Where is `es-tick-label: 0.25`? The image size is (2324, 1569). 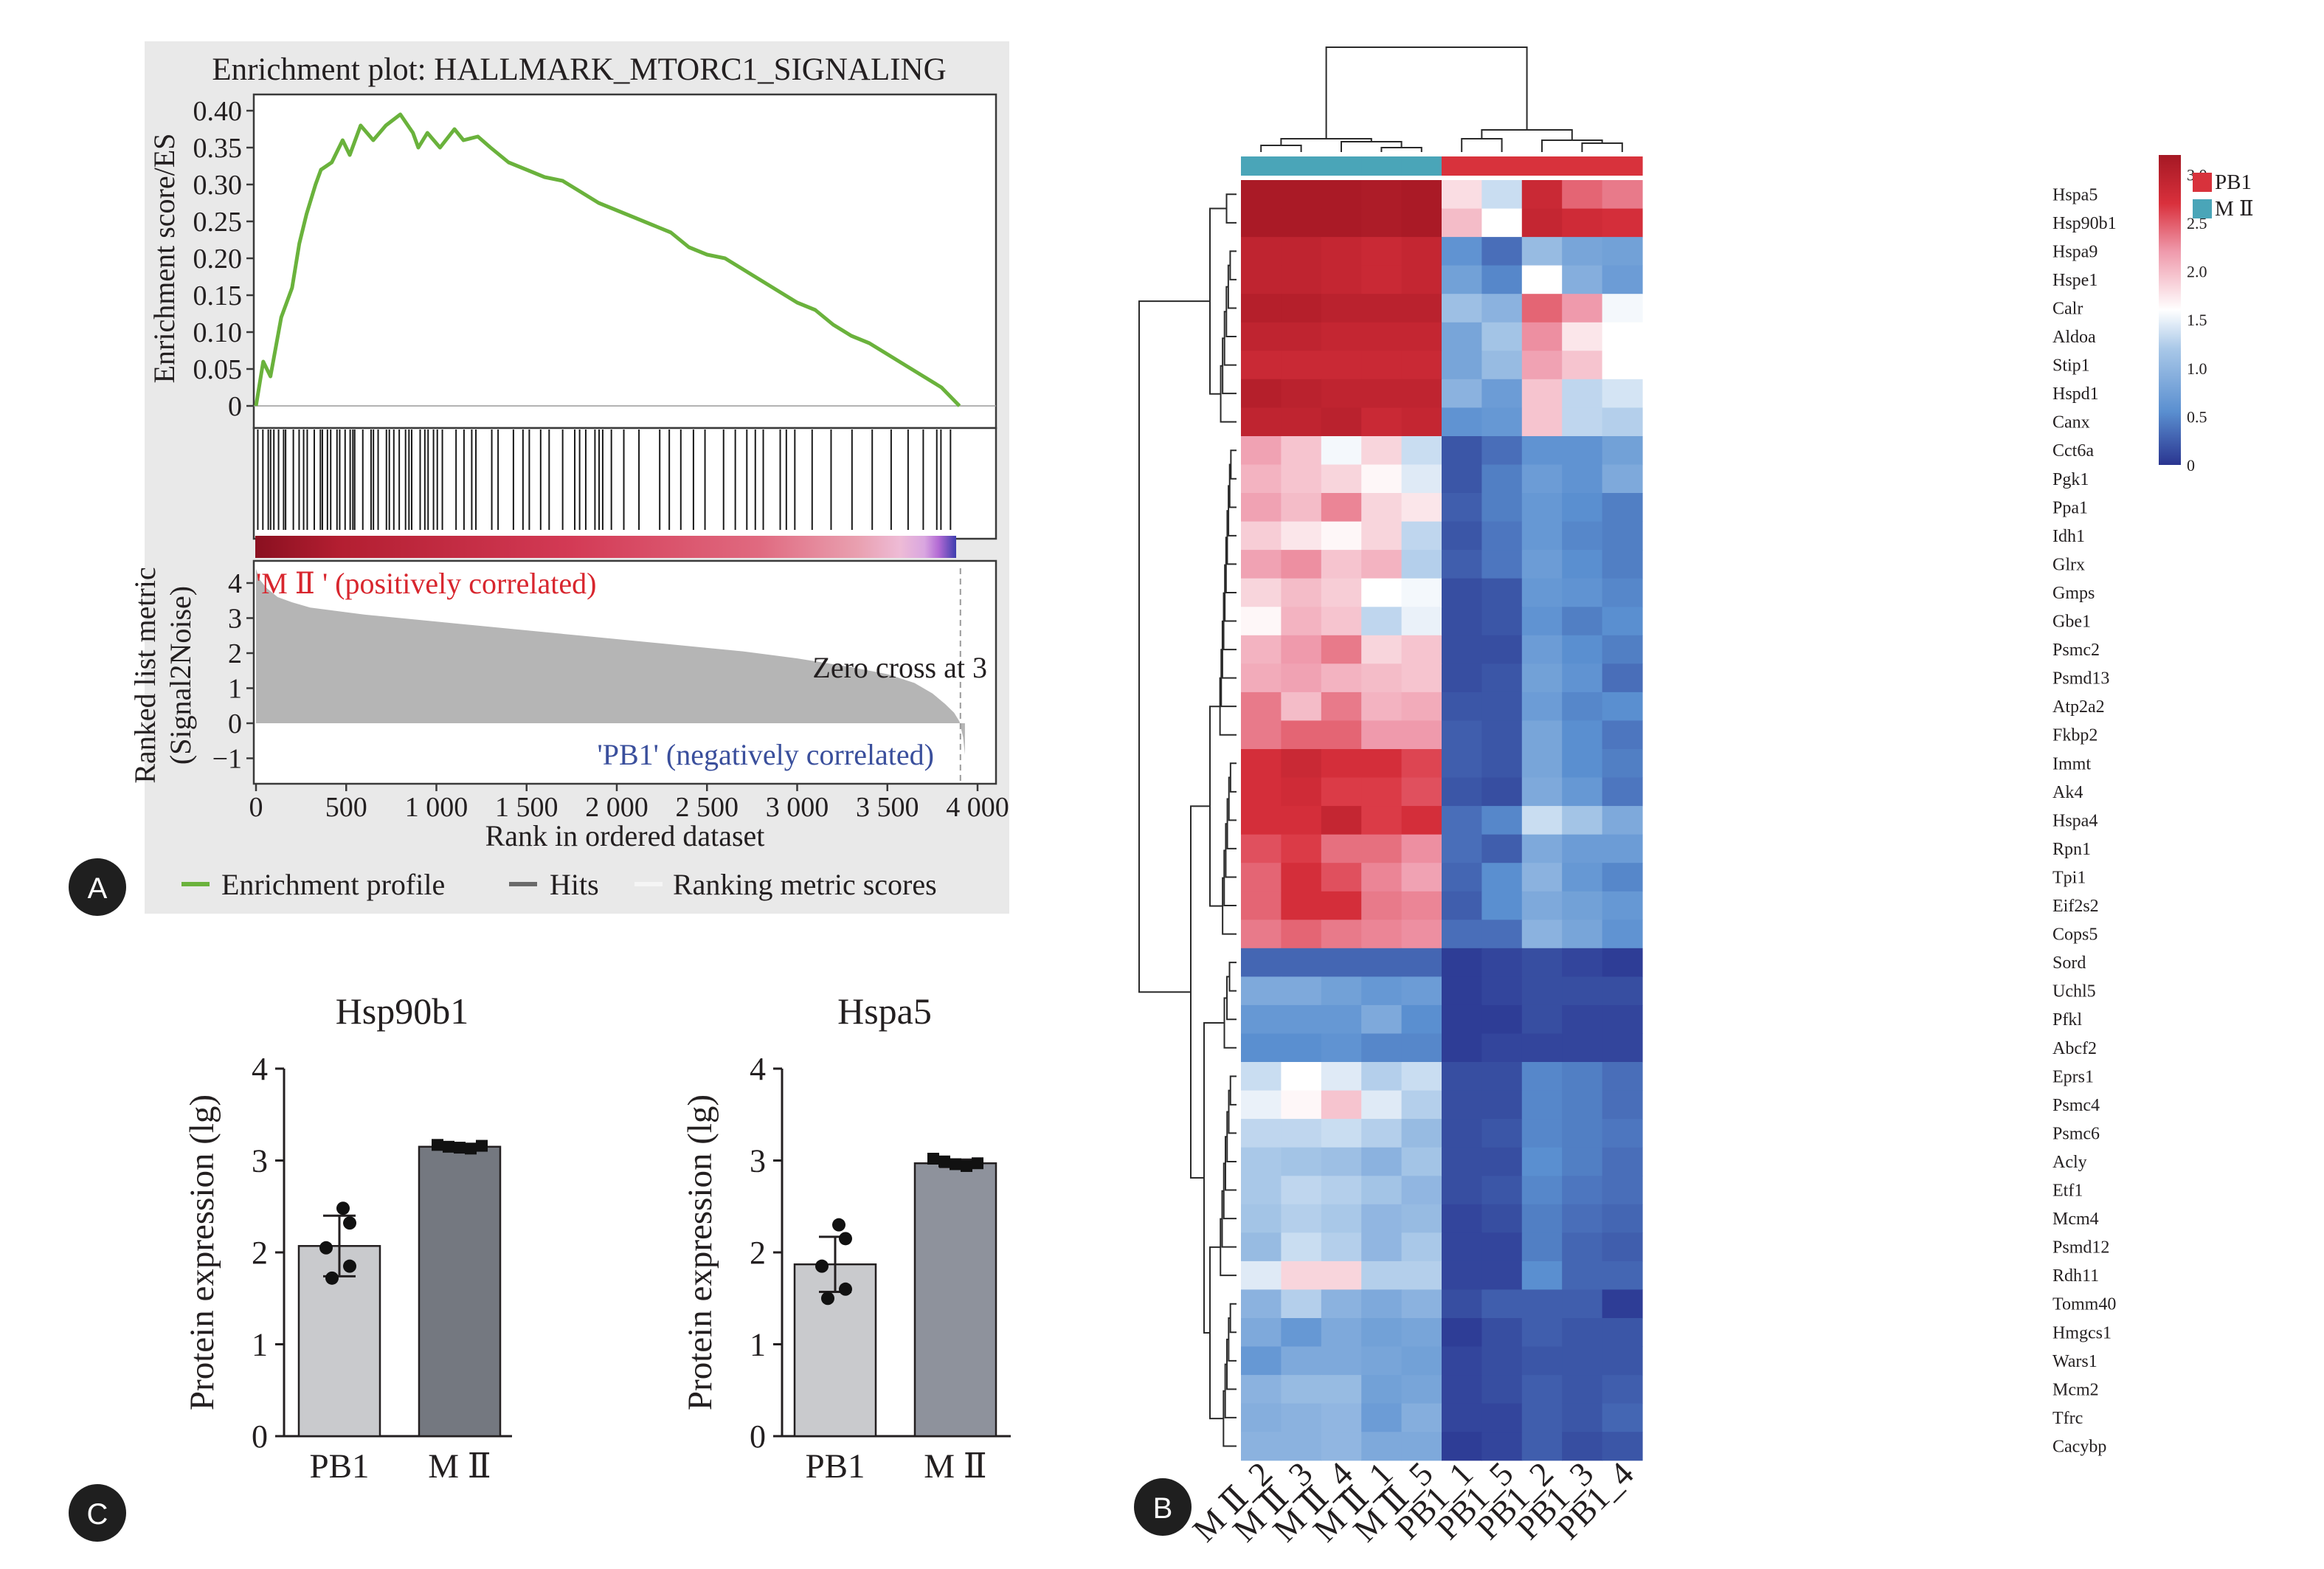
es-tick-label: 0.25 is located at coordinates (218, 222).